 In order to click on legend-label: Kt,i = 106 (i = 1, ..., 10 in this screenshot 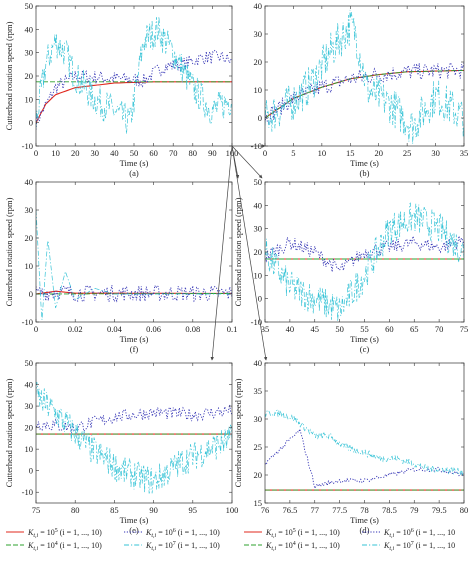, I will do `click(419, 533)`.